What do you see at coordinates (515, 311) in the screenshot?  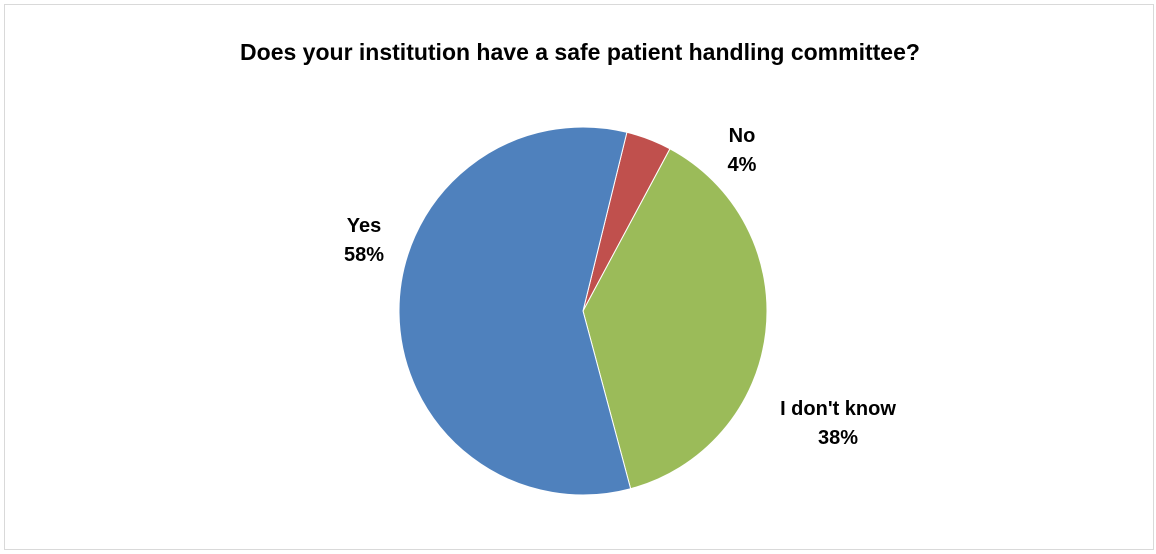 I see `pie-slice-yes` at bounding box center [515, 311].